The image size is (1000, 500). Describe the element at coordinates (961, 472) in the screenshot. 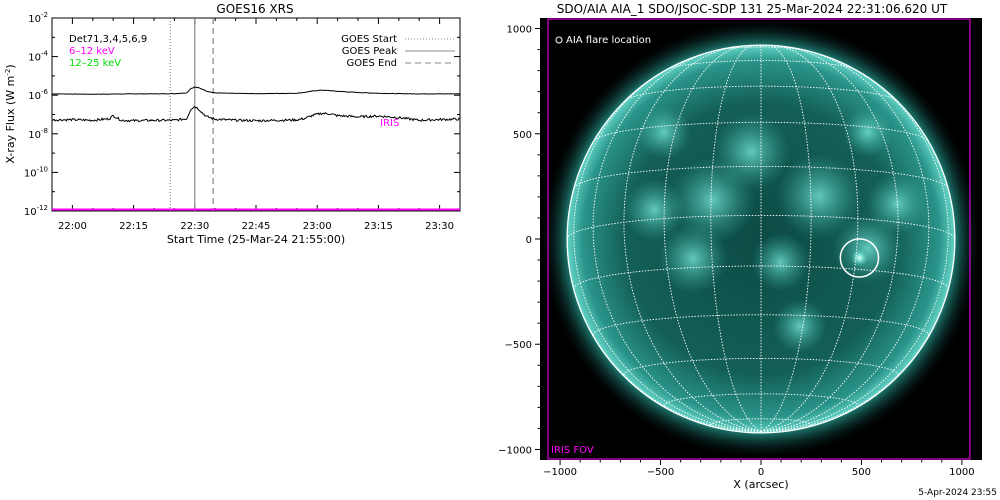

I see `aia-x-tick-label: 1000` at that location.